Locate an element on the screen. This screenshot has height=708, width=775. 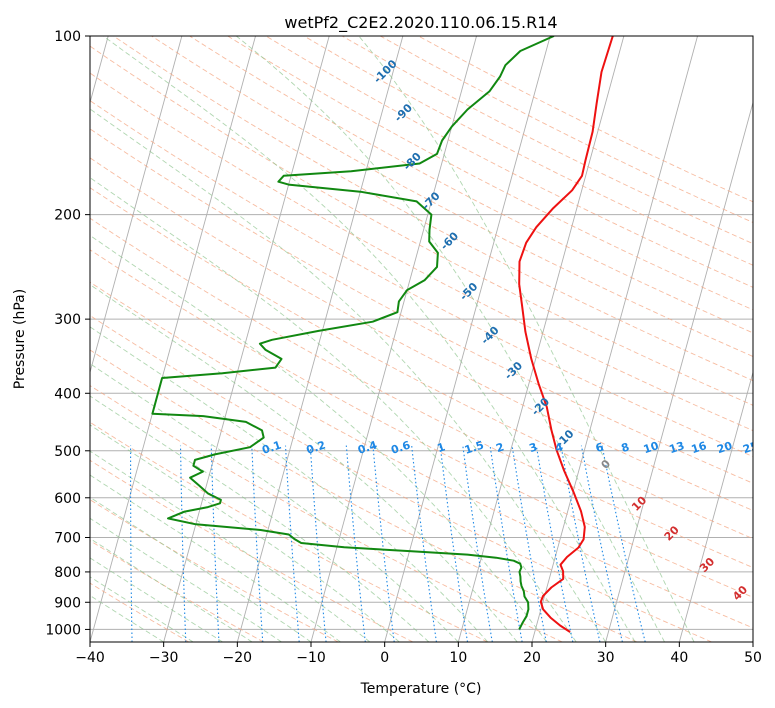
x-tick-label: 0 is located at coordinates (384, 658).